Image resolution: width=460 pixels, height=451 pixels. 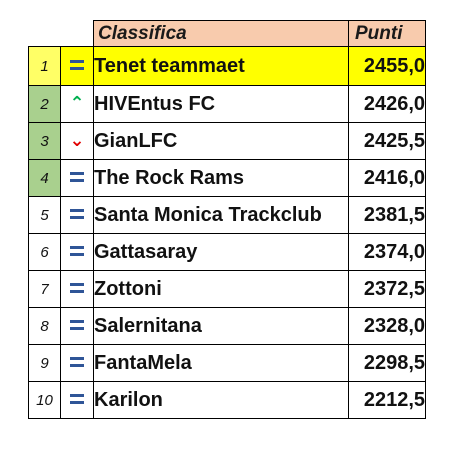 I want to click on table-row: 2 ⌃ HIVEntus FC 2426,0, so click(x=227, y=104).